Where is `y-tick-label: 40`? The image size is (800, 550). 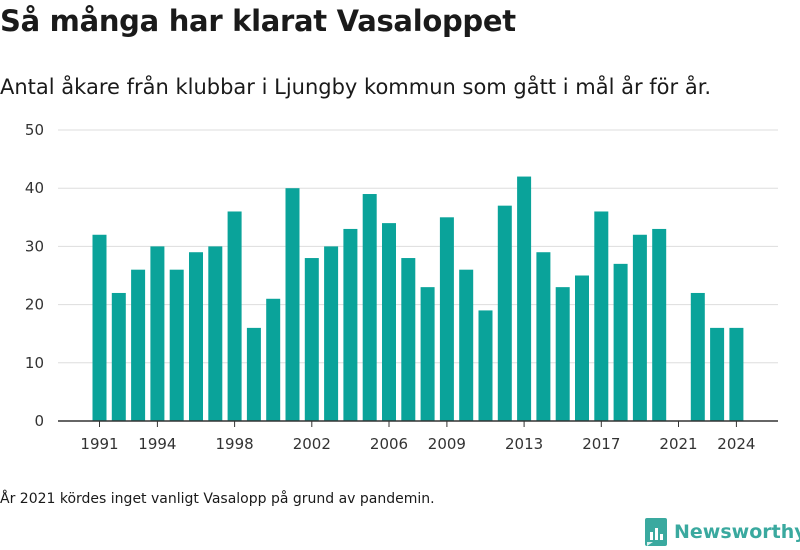
y-tick-label: 40 is located at coordinates (34, 188).